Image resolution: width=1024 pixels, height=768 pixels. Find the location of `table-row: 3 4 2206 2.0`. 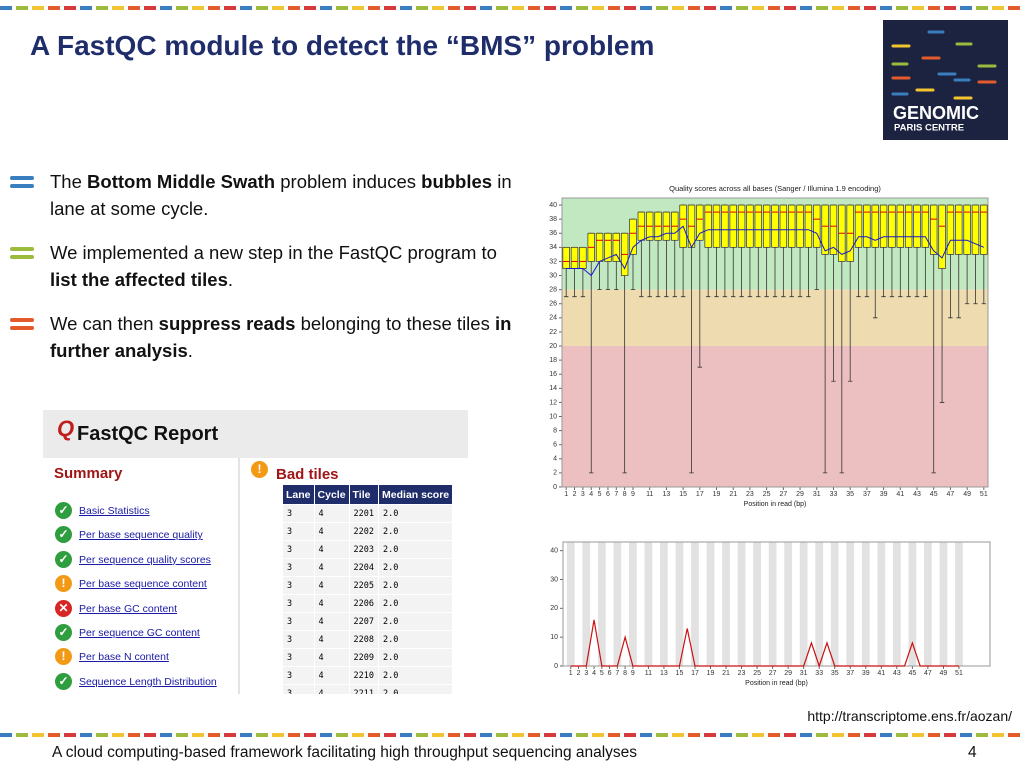

table-row: 3 4 2206 2.0 is located at coordinates (368, 603).